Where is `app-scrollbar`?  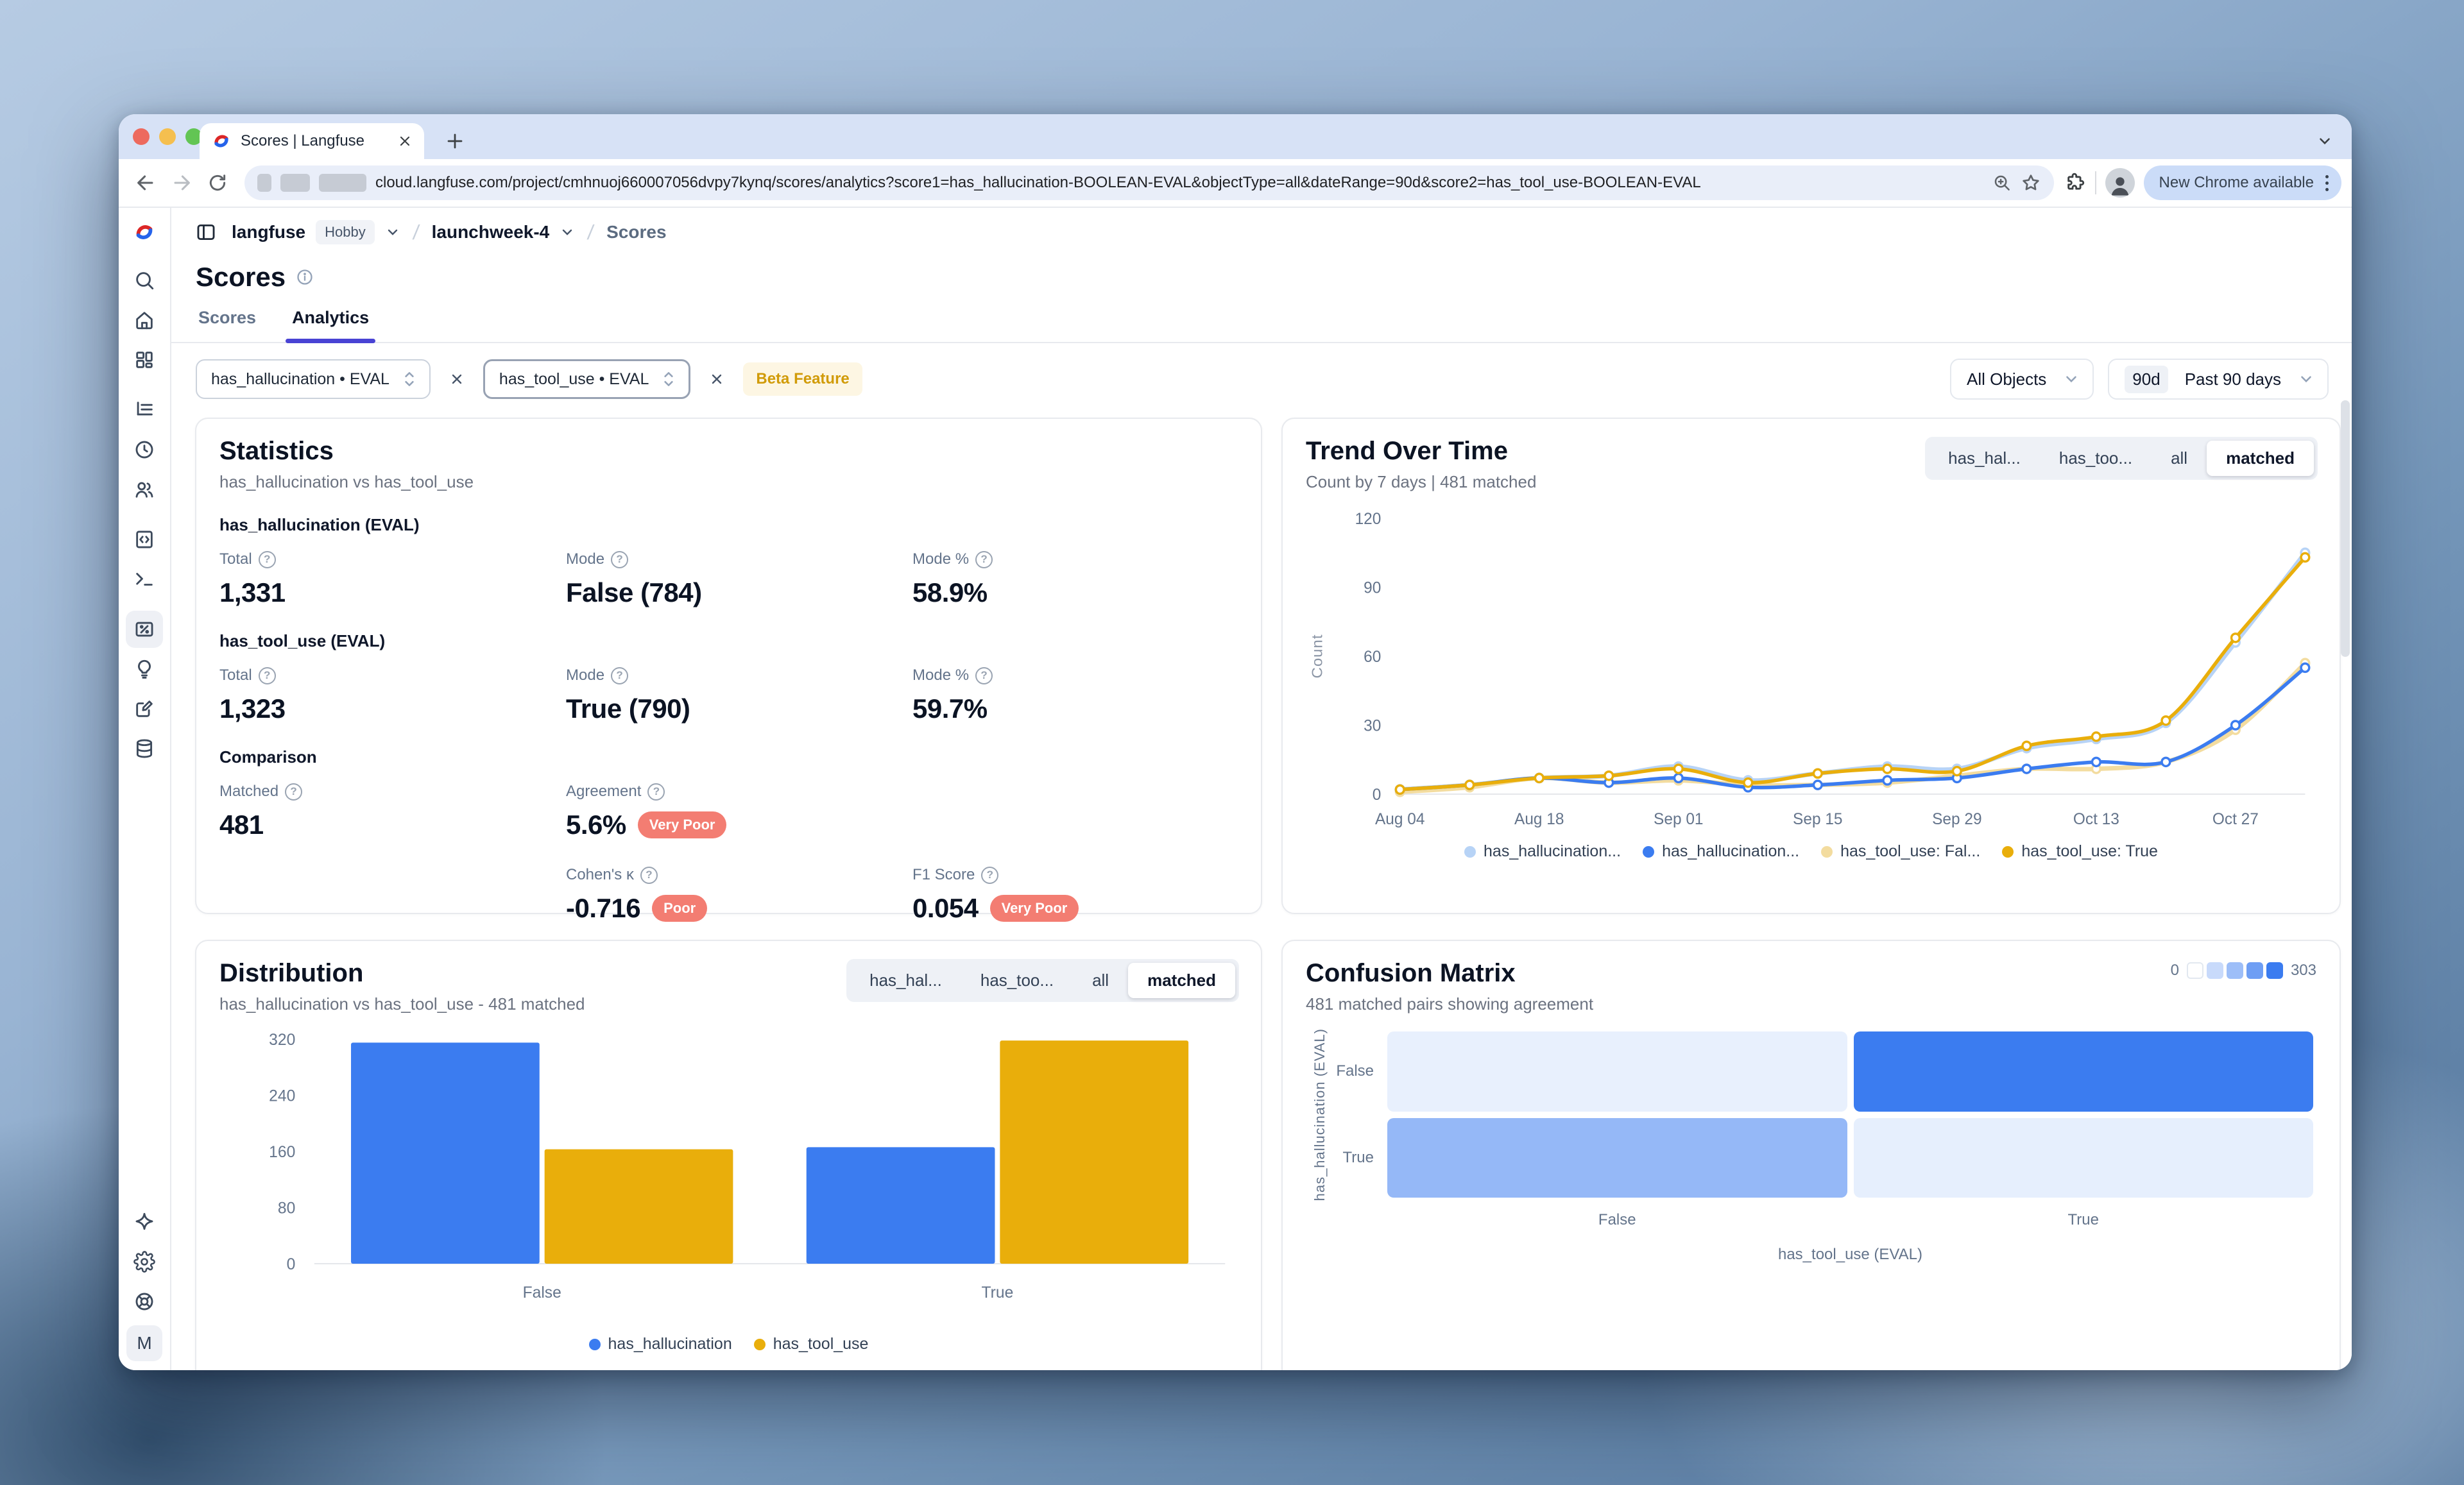 app-scrollbar is located at coordinates (2345, 882).